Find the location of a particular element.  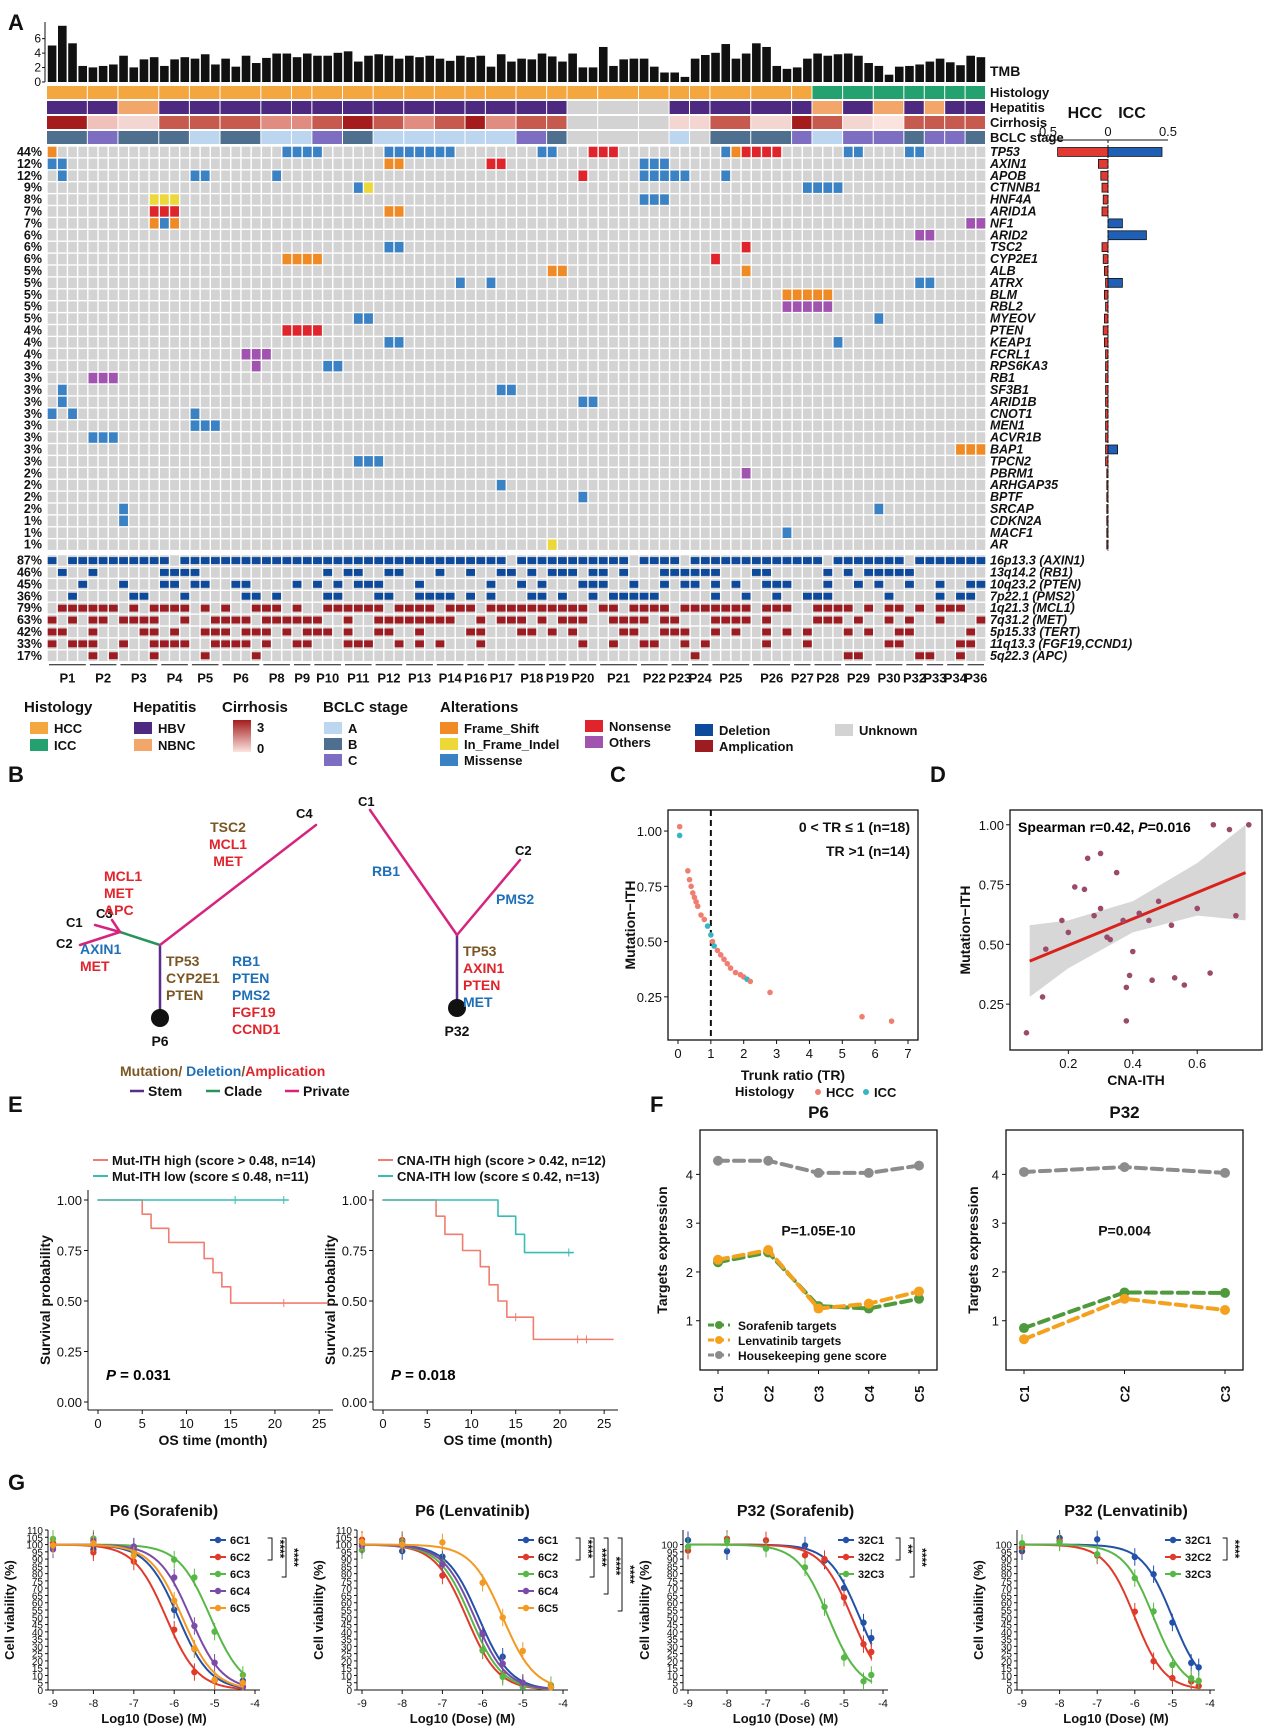

p6-stem-cna: PTEN is located at coordinates (250, 978).